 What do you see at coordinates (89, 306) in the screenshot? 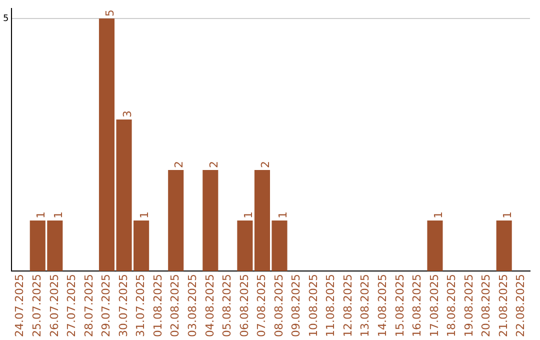
I see `x-tick-label: 28.07.2025` at bounding box center [89, 306].